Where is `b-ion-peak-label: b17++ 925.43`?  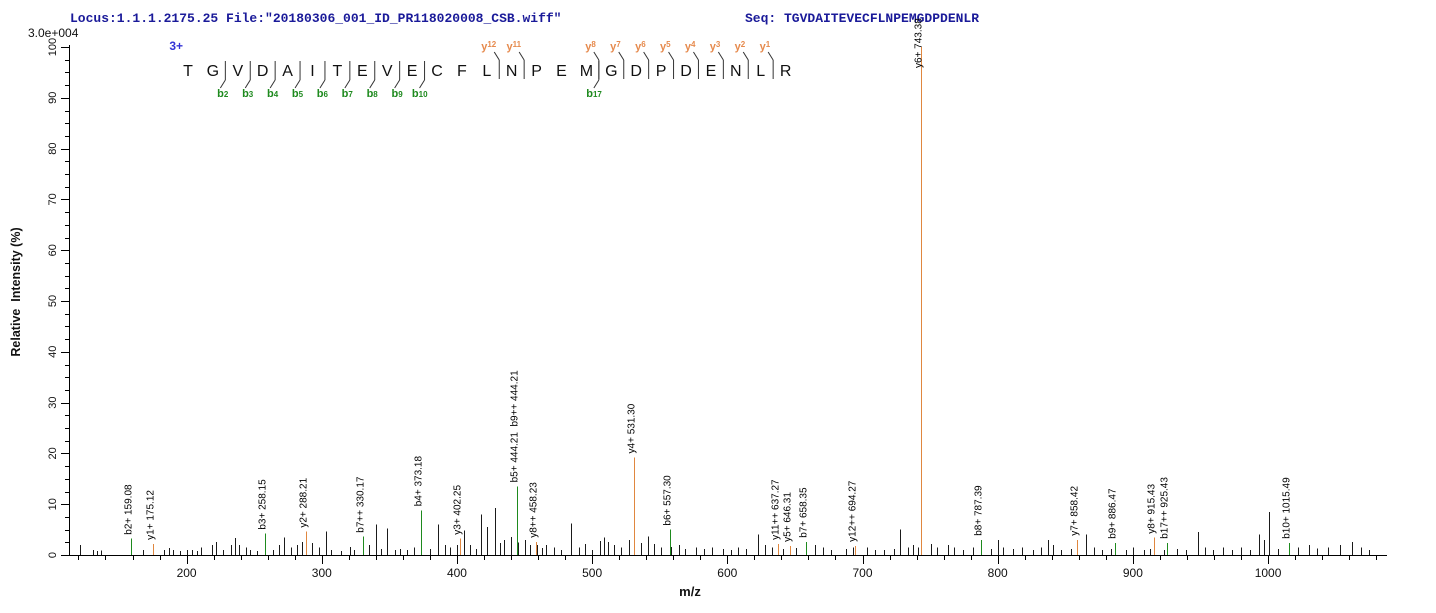 b-ion-peak-label: b17++ 925.43 is located at coordinates (1165, 508).